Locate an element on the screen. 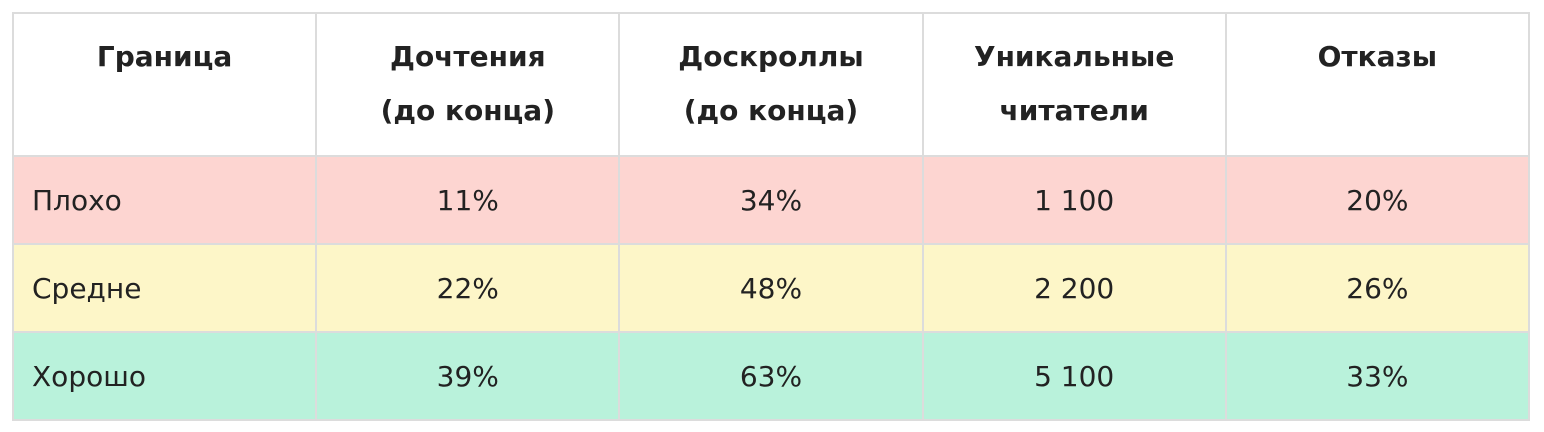 Image resolution: width=1544 pixels, height=432 pixels. row-label: Средне is located at coordinates (164, 288).